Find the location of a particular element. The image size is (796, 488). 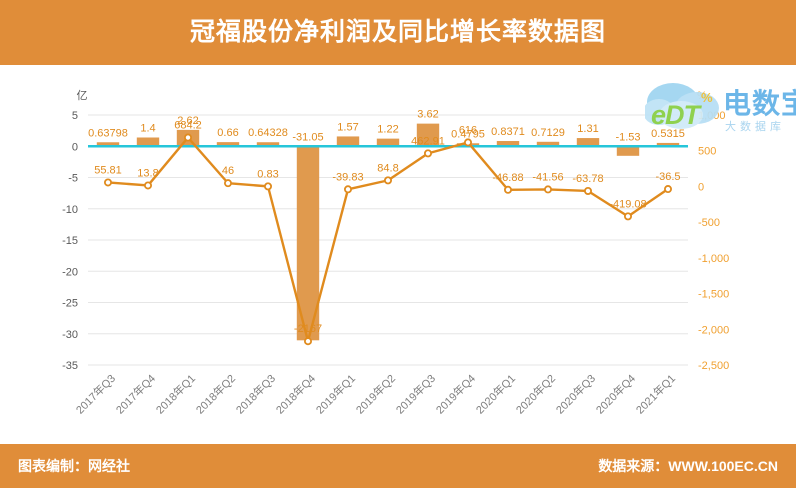

y2-axis-tick-label: -1,500 is located at coordinates (713, 295).